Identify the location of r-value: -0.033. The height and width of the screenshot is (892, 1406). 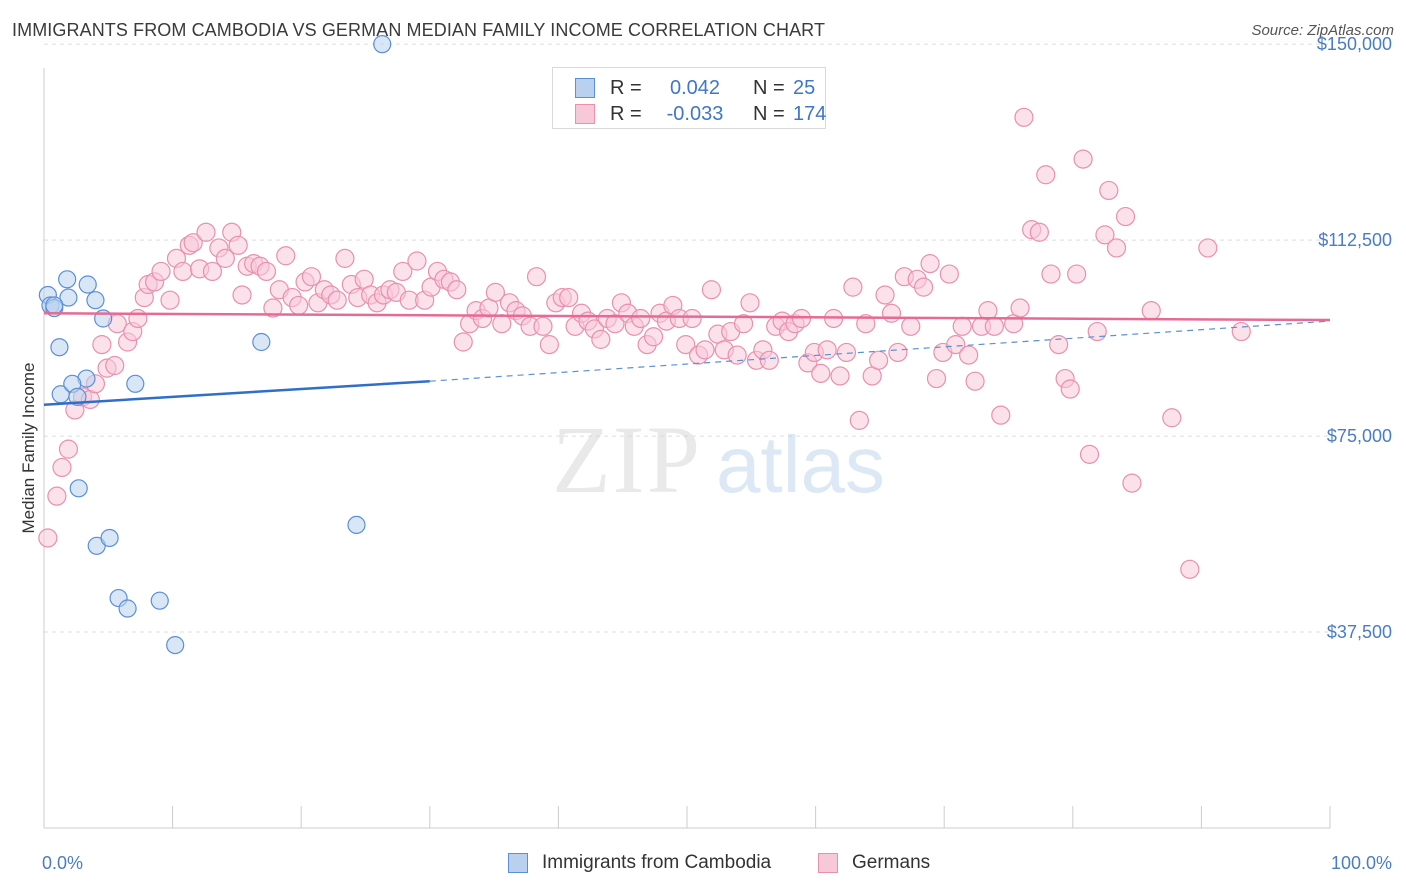
(695, 114).